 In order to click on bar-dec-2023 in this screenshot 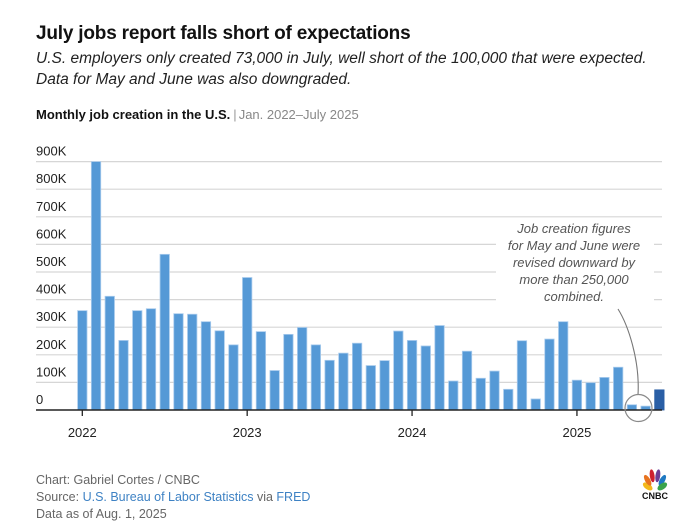, I will do `click(398, 370)`.